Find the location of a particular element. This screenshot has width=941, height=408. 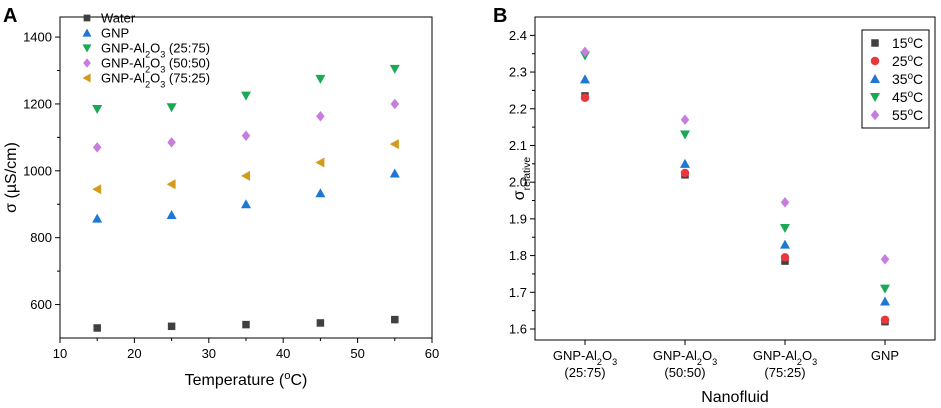

legend-label: 45oC is located at coordinates (907, 97).